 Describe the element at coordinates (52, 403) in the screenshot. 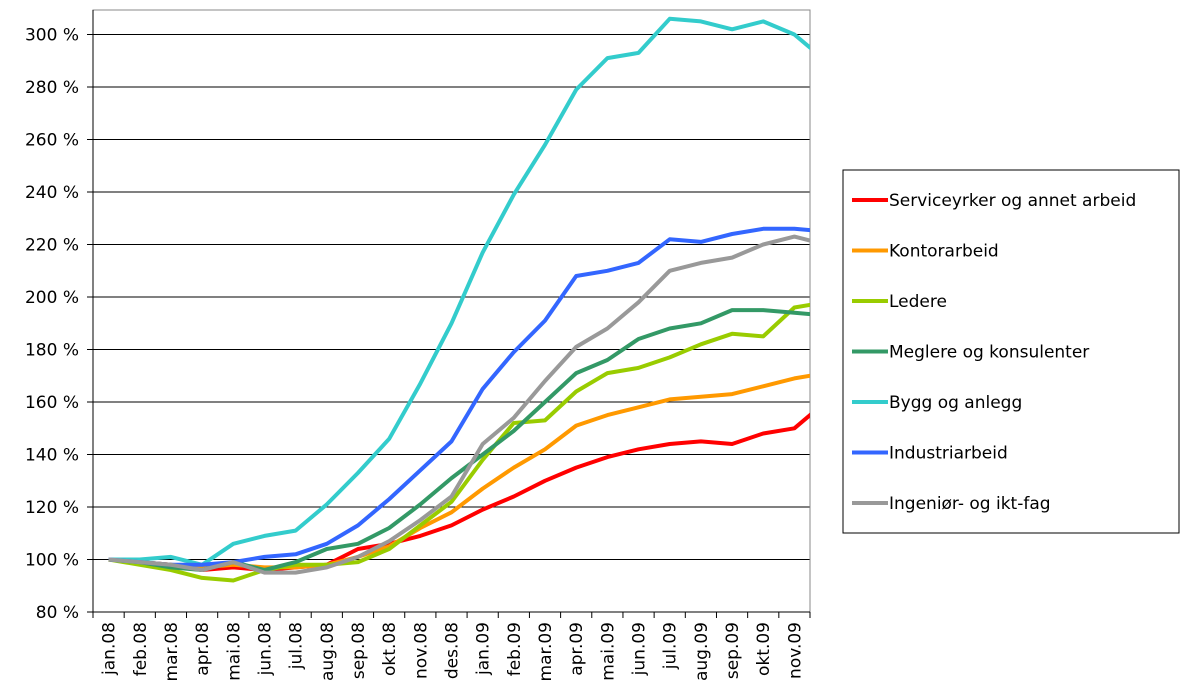

I see `y-tick-label: 160 %` at that location.